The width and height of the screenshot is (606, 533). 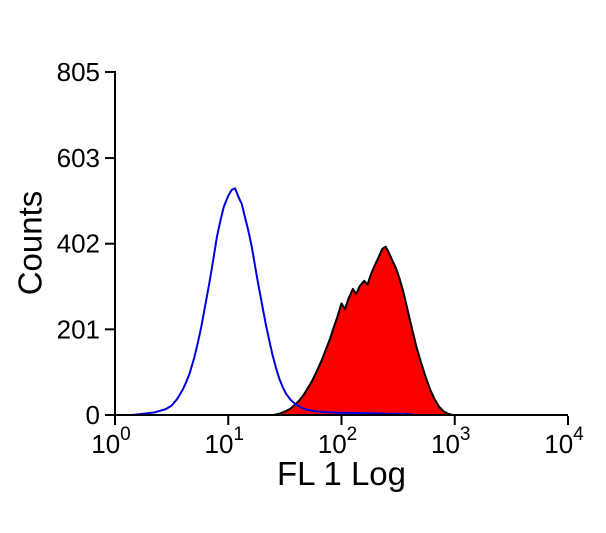 I want to click on series-red-filled-histogram, so click(x=363, y=330).